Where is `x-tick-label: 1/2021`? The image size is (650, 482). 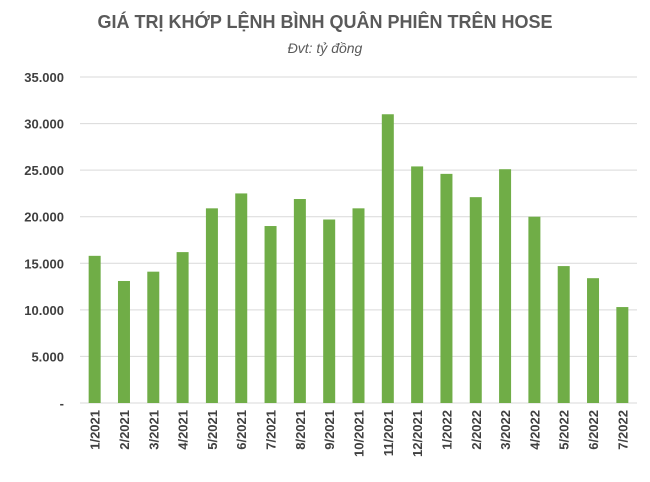
x-tick-label: 1/2021 is located at coordinates (95, 430).